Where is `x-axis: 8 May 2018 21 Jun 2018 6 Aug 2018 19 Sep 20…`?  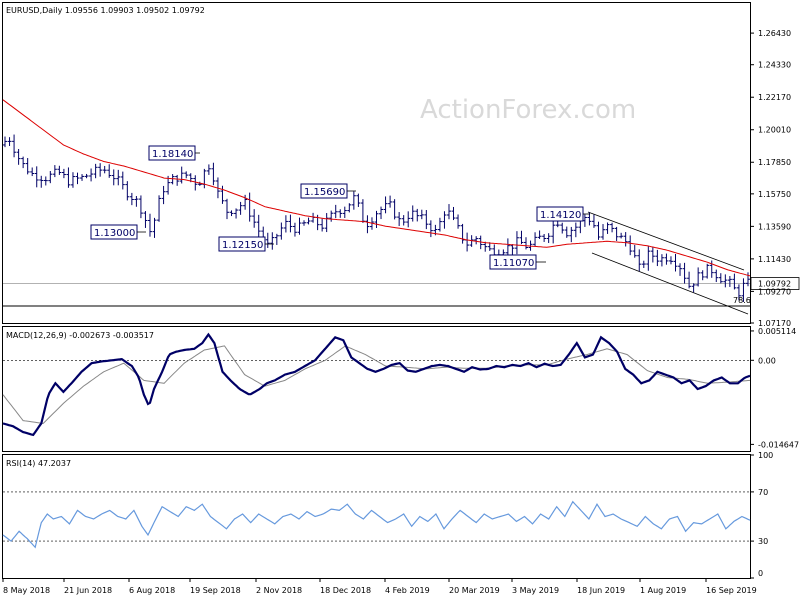
x-axis: 8 May 2018 21 Jun 2018 6 Aug 2018 19 Sep 20… is located at coordinates (379, 586).